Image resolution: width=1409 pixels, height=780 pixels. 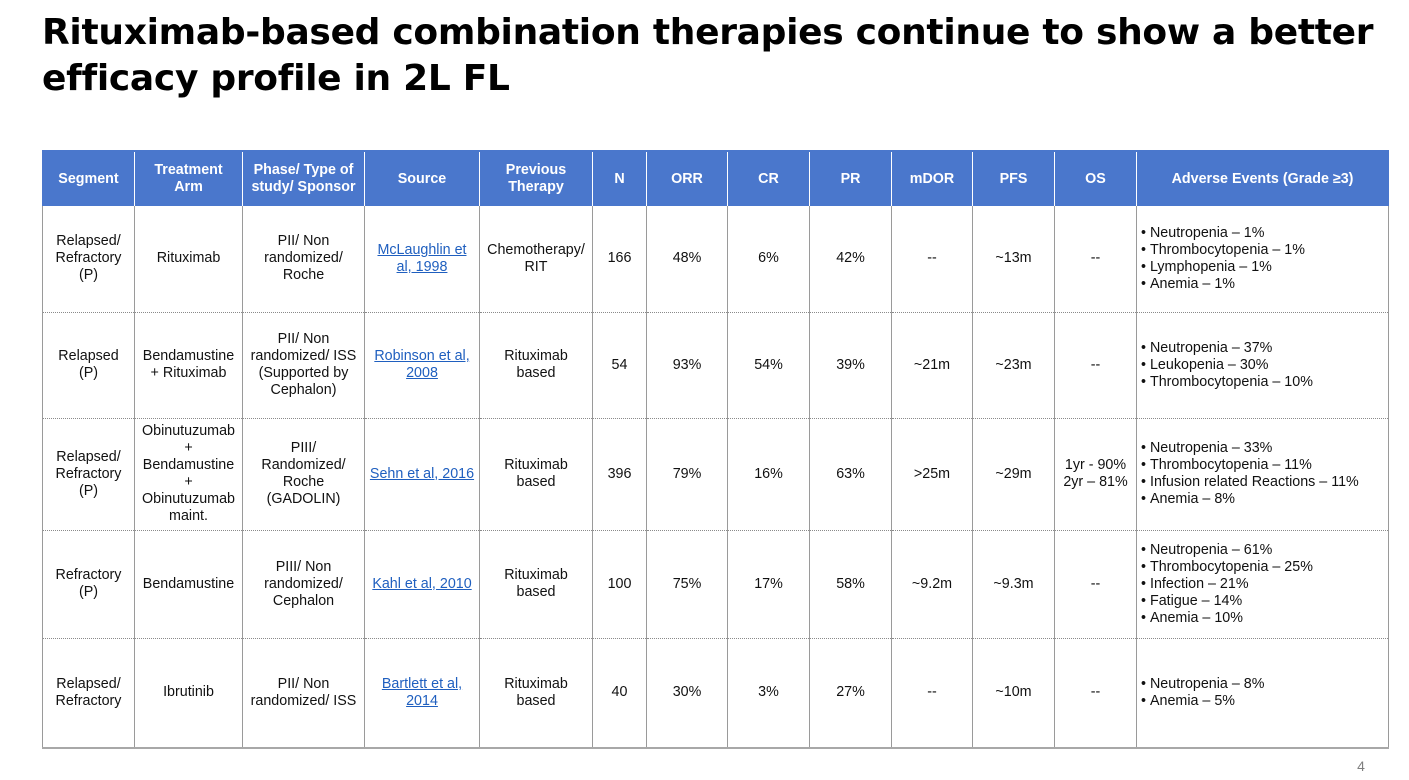 I want to click on cell-line: Robinson et al,, so click(x=422, y=356).